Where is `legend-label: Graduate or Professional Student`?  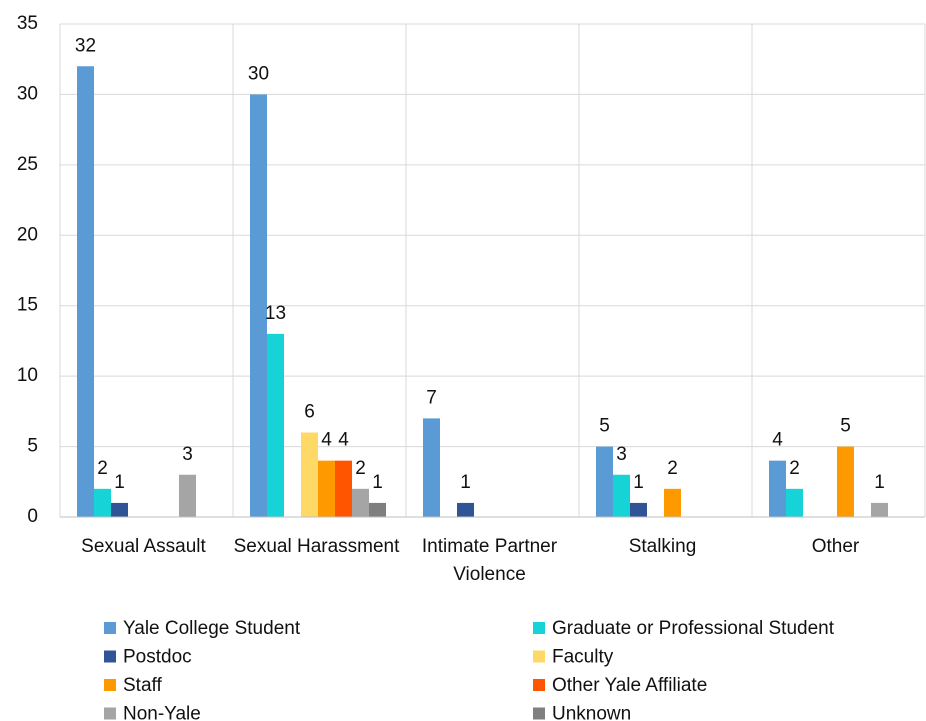 legend-label: Graduate or Professional Student is located at coordinates (693, 628).